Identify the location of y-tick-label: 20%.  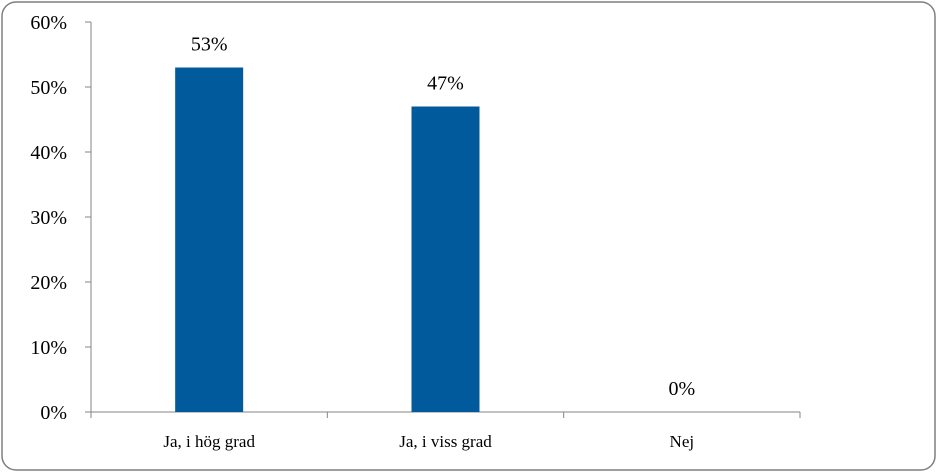
(48, 283).